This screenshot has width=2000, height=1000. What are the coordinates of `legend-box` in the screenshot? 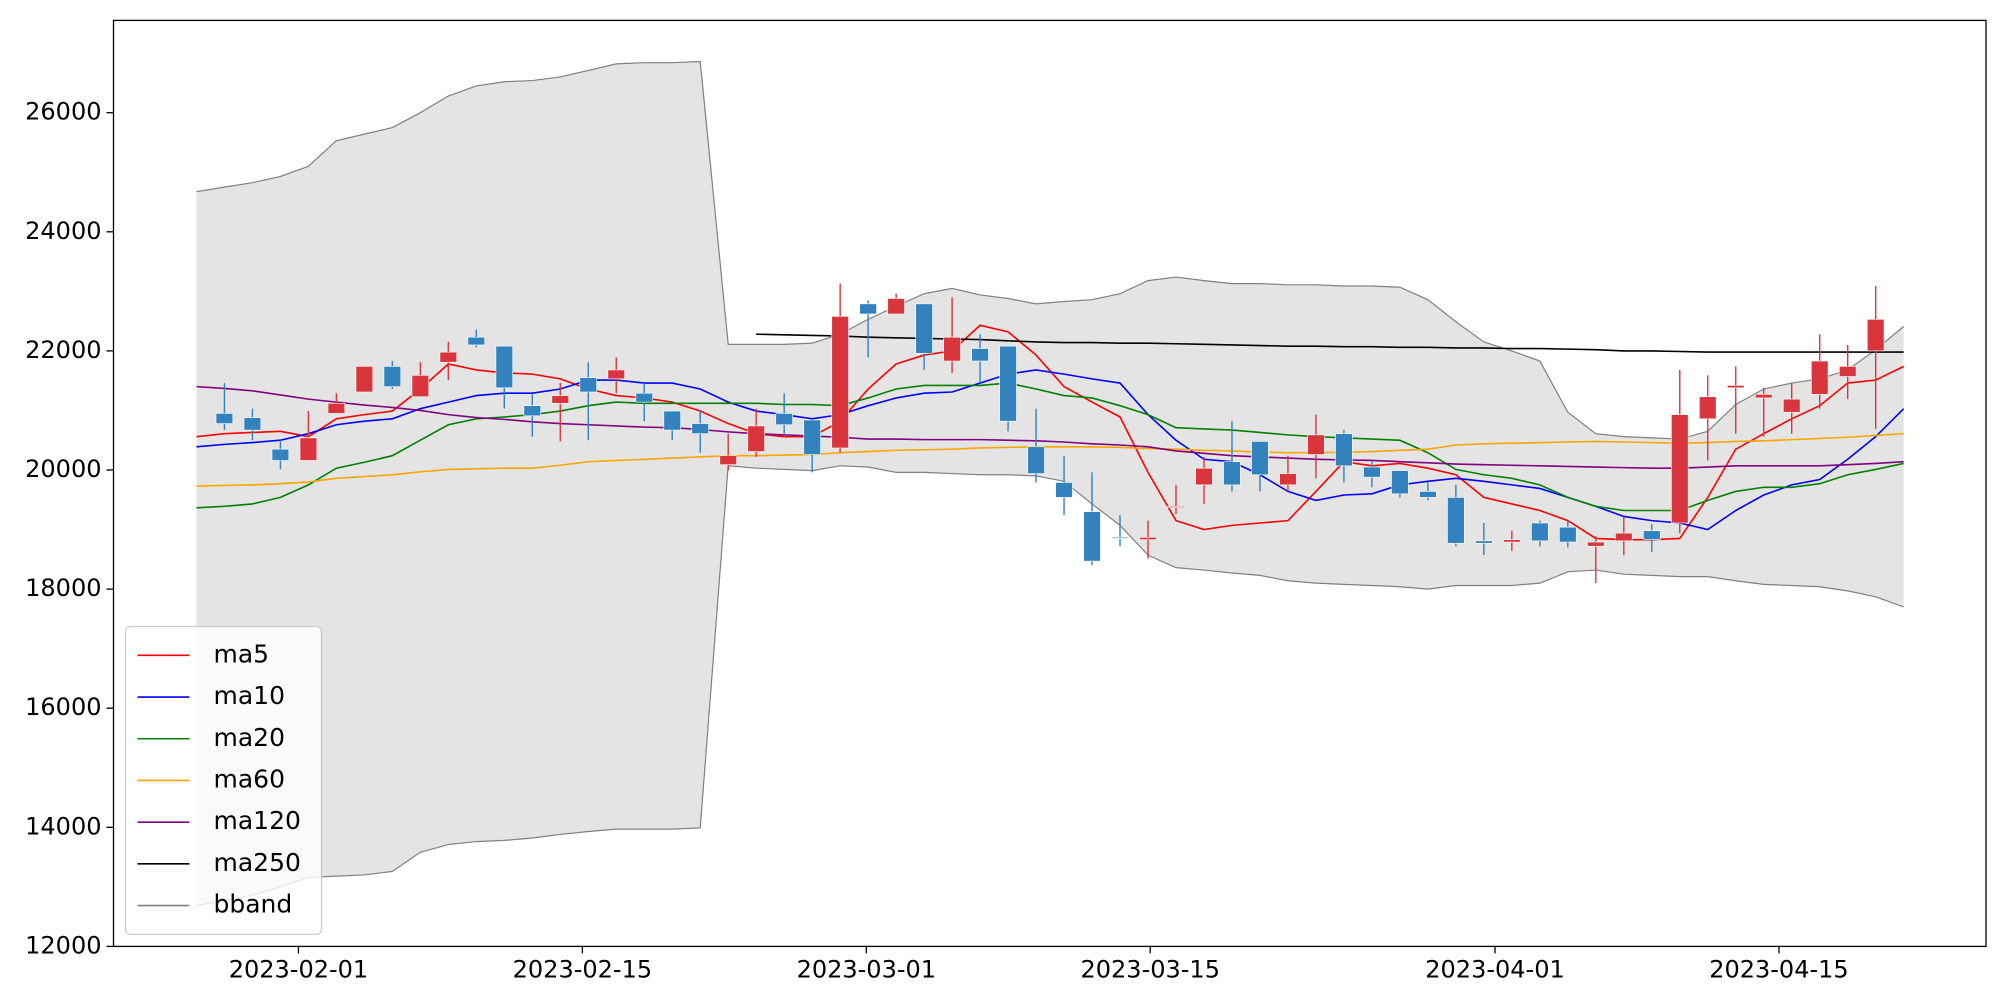 It's located at (223, 780).